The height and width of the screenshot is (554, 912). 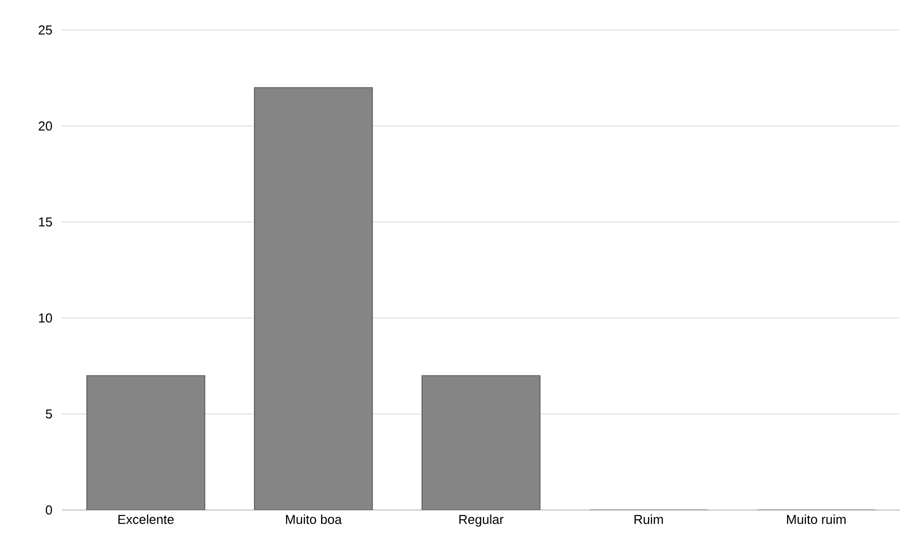 I want to click on x-tick-label: Muito ruim, so click(x=816, y=519).